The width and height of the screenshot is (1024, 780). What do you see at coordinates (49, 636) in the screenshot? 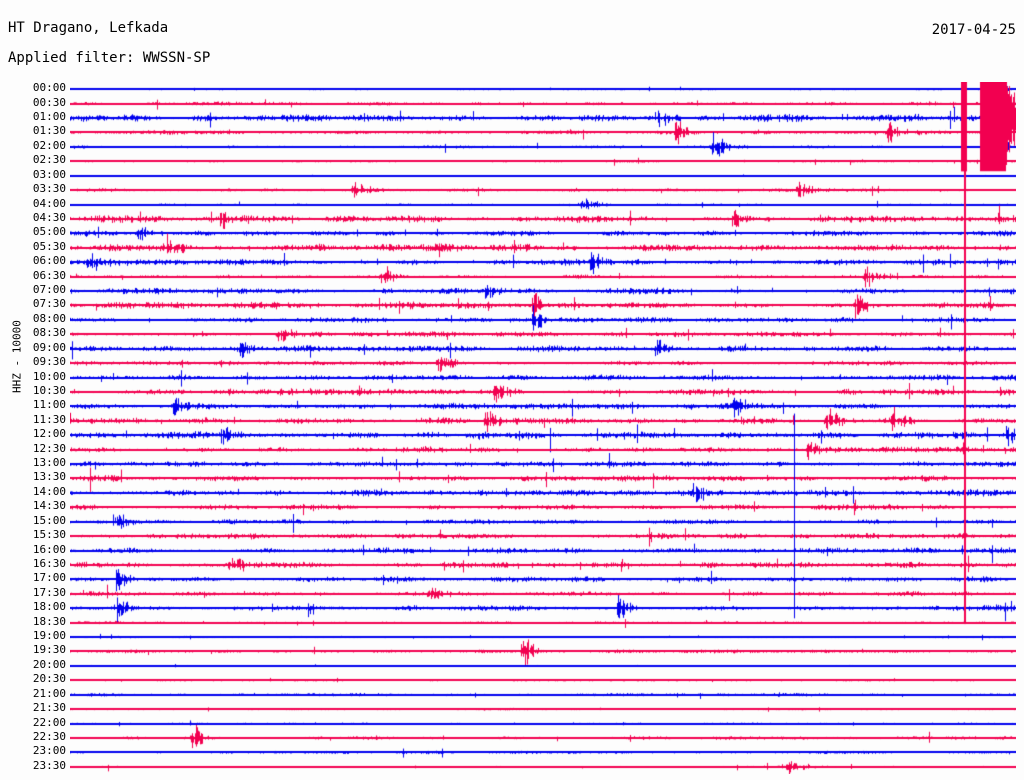
I see `time-axis-tick-1900: 19:00` at bounding box center [49, 636].